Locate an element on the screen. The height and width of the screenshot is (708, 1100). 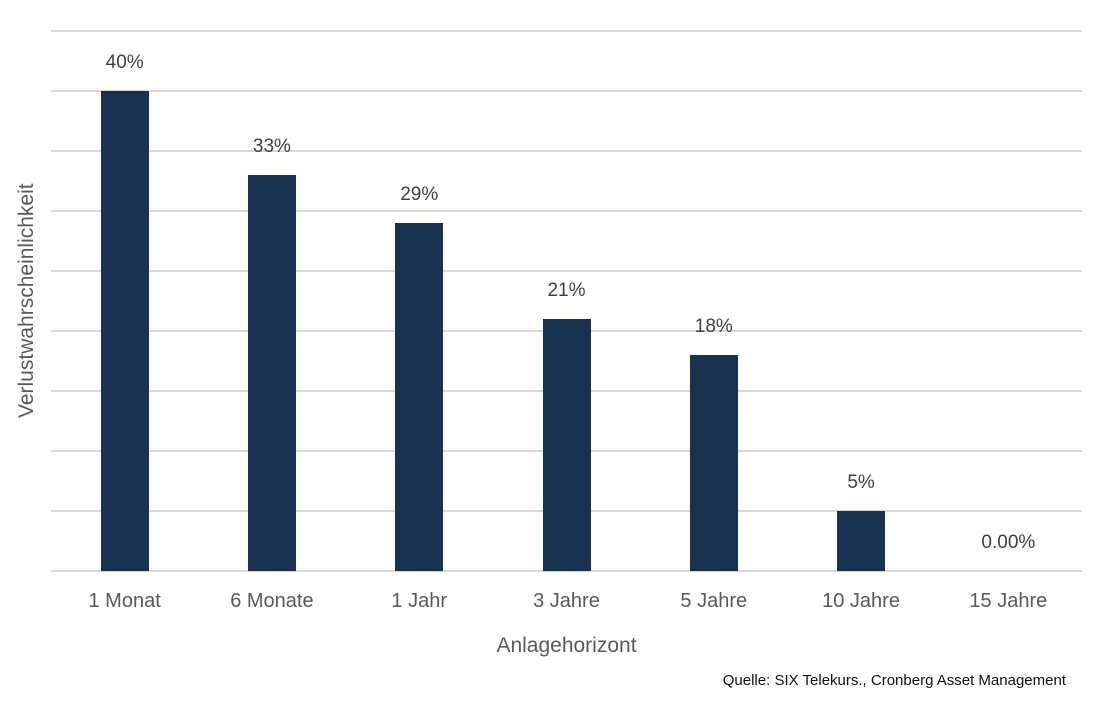
bar-value-label: 29% is located at coordinates (419, 194).